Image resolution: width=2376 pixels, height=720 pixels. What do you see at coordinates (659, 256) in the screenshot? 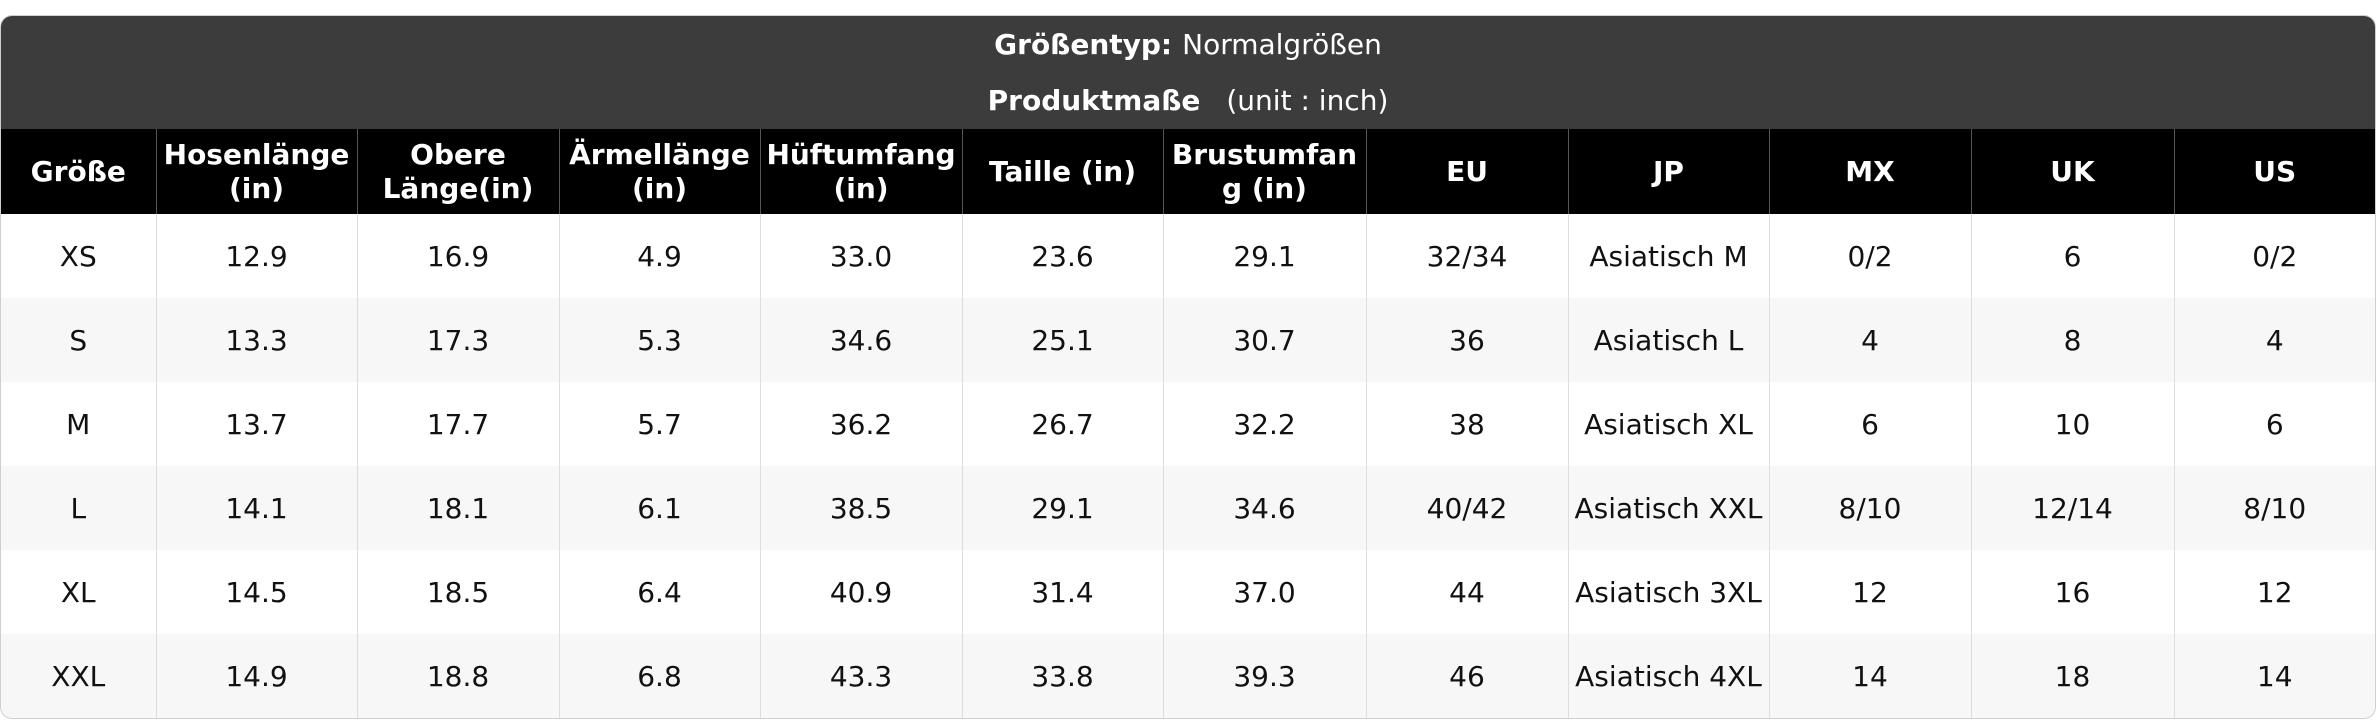
I see `table-cell: 4.9` at bounding box center [659, 256].